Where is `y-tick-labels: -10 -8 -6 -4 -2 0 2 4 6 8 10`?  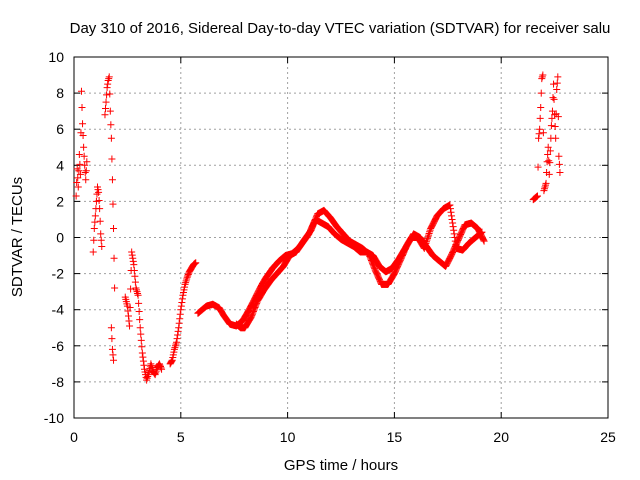 y-tick-labels: -10 -8 -6 -4 -2 0 2 4 6 8 10 is located at coordinates (54, 237).